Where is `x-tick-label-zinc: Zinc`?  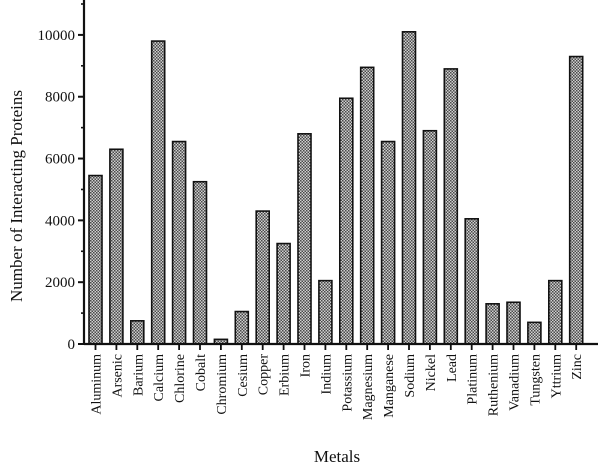
x-tick-label-zinc: Zinc is located at coordinates (577, 367).